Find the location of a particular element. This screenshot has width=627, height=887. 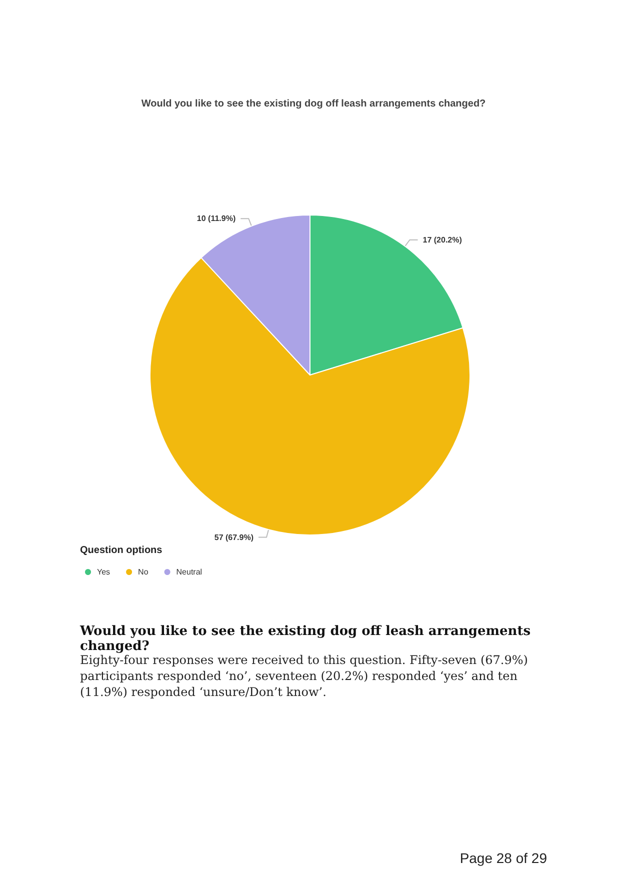

text: Would you like to see the existing dog off leash arrangements changed? is located at coordinates (306, 639).